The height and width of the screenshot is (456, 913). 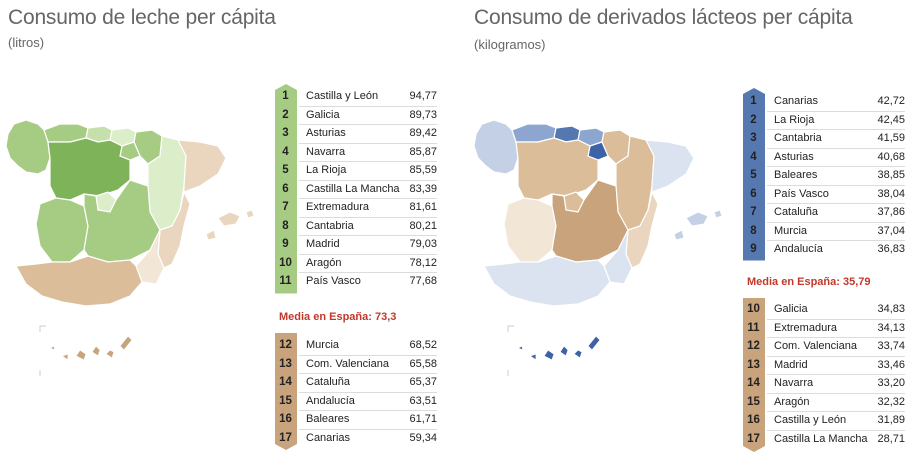 What do you see at coordinates (26, 42) in the screenshot?
I see `milk-chart-subtitle: (litros)` at bounding box center [26, 42].